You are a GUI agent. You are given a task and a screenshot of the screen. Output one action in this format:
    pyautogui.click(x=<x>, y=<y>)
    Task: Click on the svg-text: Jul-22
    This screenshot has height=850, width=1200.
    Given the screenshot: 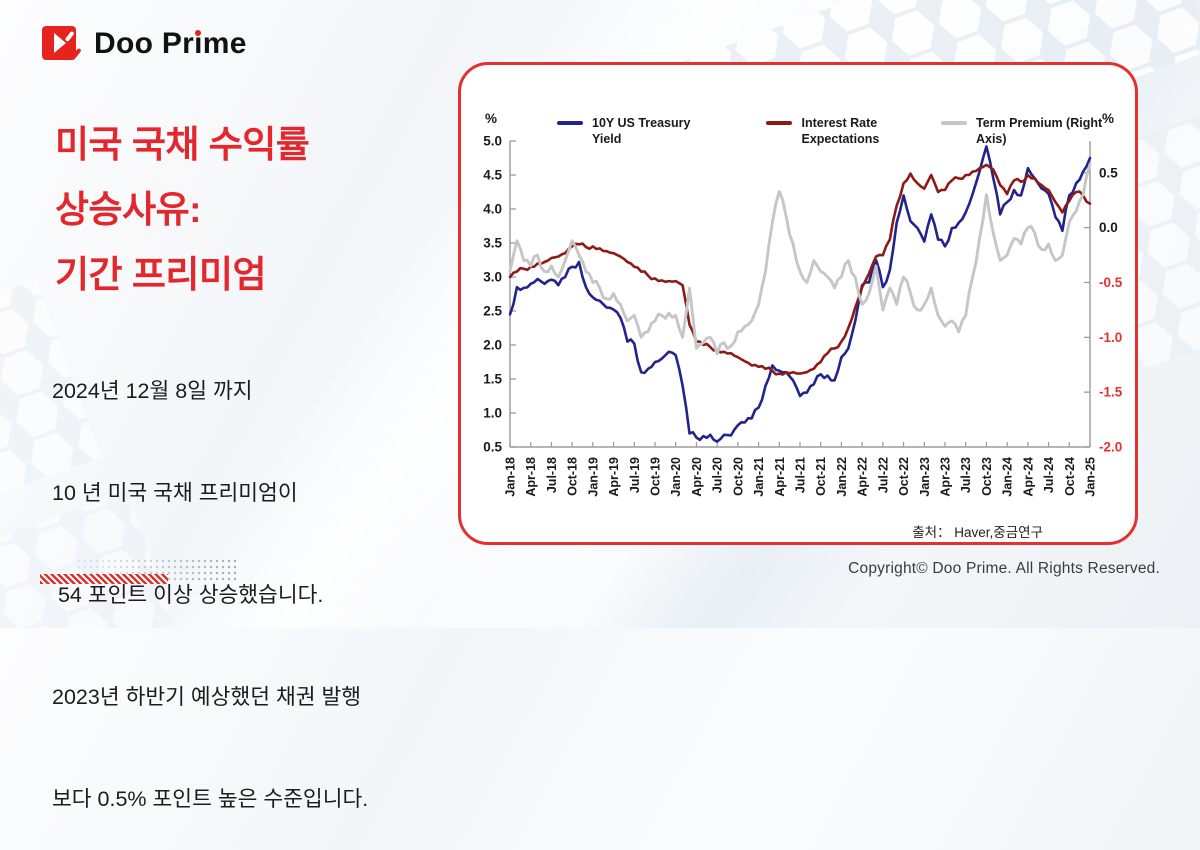 What is the action you would take?
    pyautogui.click(x=883, y=475)
    